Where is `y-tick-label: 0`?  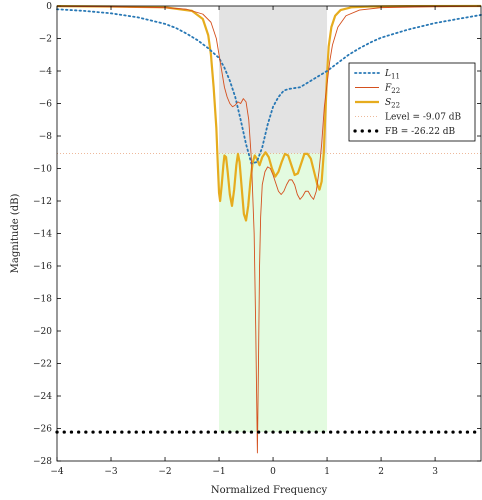 y-tick-label: 0 is located at coordinates (49, 7).